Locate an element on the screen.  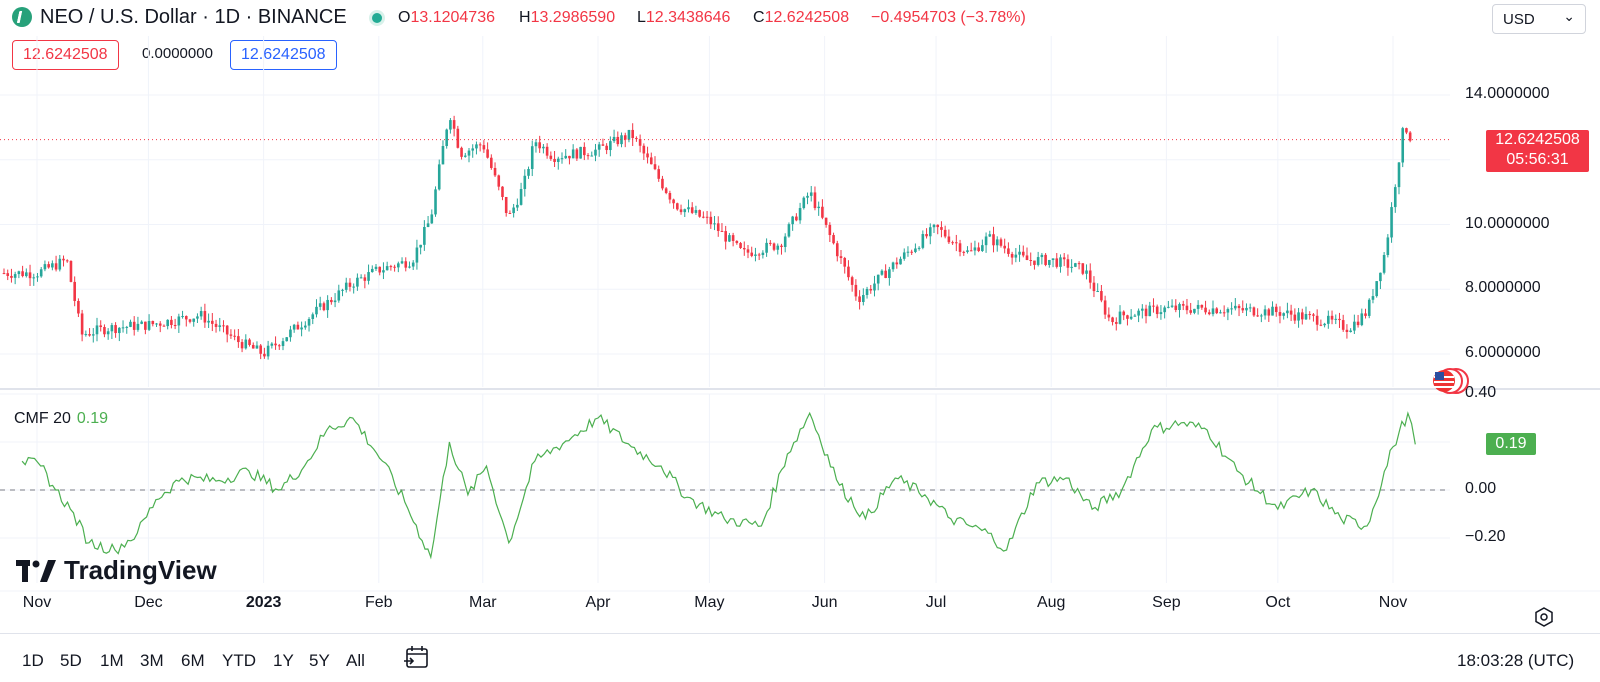
cmf-legend: CMF 20 0.19 is located at coordinates (61, 419).